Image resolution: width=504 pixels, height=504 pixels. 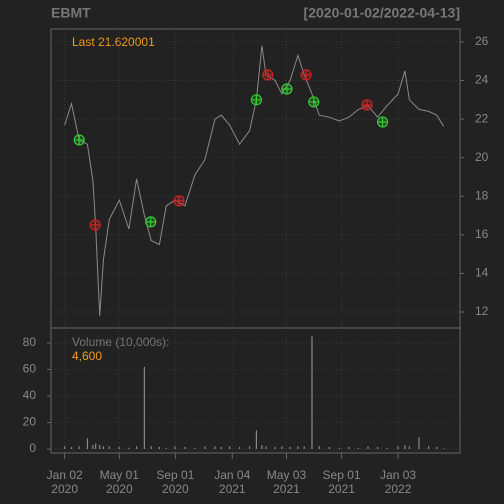 What do you see at coordinates (120, 482) in the screenshot?
I see `x-tick-label: May 01 2020` at bounding box center [120, 482].